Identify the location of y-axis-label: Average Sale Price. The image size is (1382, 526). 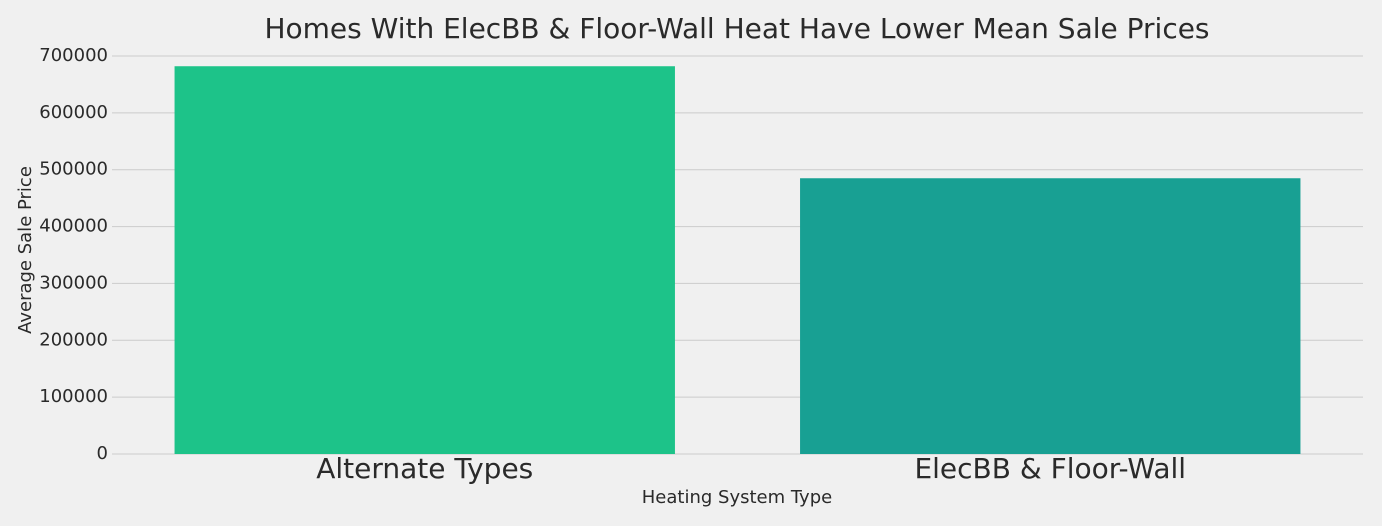
(25, 250).